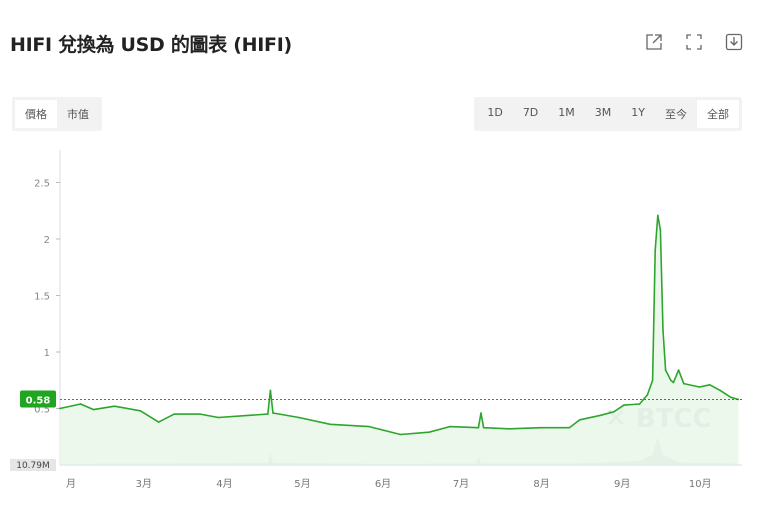 This screenshot has width=768, height=511. Describe the element at coordinates (694, 42) in the screenshot. I see `fullscreen-icon` at that location.